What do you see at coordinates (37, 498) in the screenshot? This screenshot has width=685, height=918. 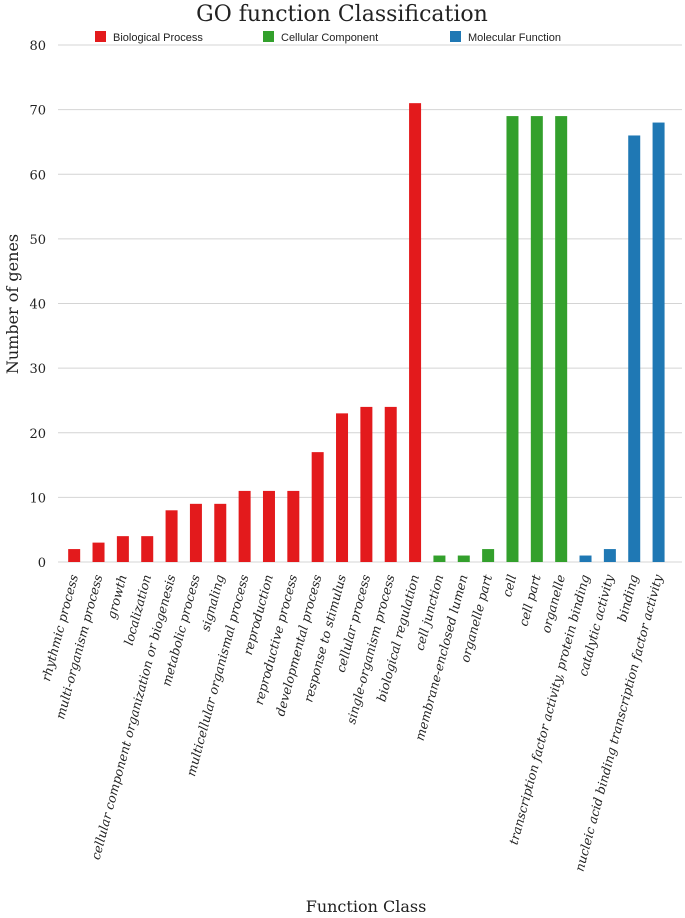 I see `y-tick-label: 10` at bounding box center [37, 498].